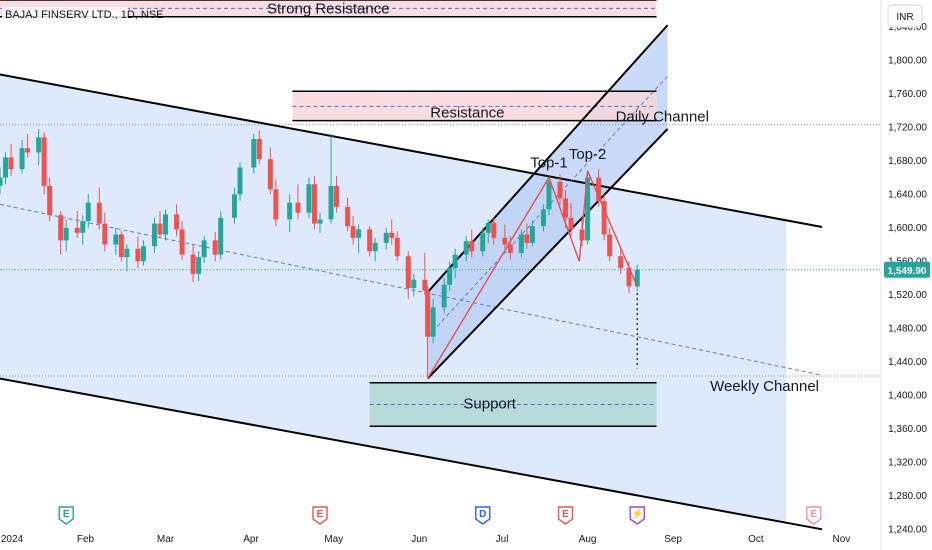 This screenshot has width=932, height=550. Describe the element at coordinates (662, 116) in the screenshot. I see `daily-channel-label: Daily Channel` at that location.